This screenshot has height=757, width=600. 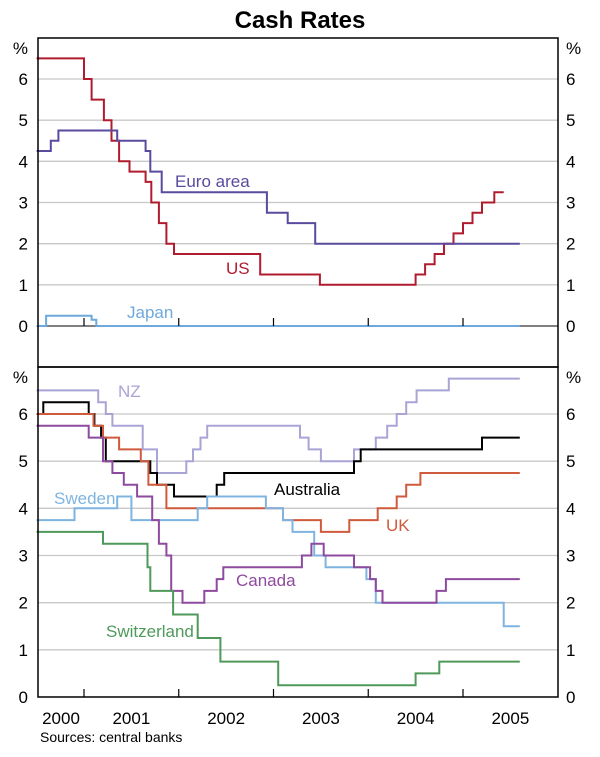 What do you see at coordinates (150, 312) in the screenshot?
I see `series-label-japan: Japan` at bounding box center [150, 312].